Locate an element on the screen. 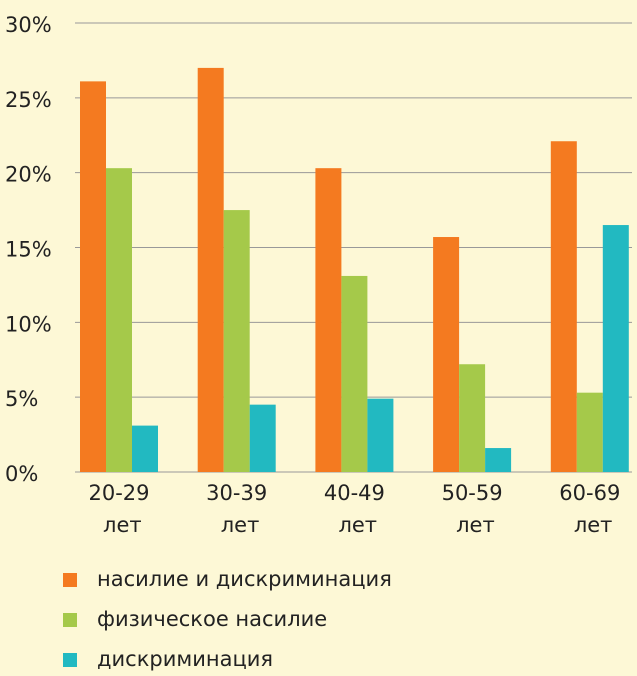 Image resolution: width=637 pixels, height=676 pixels. x-tick-label: 50-59 лет is located at coordinates (472, 509).